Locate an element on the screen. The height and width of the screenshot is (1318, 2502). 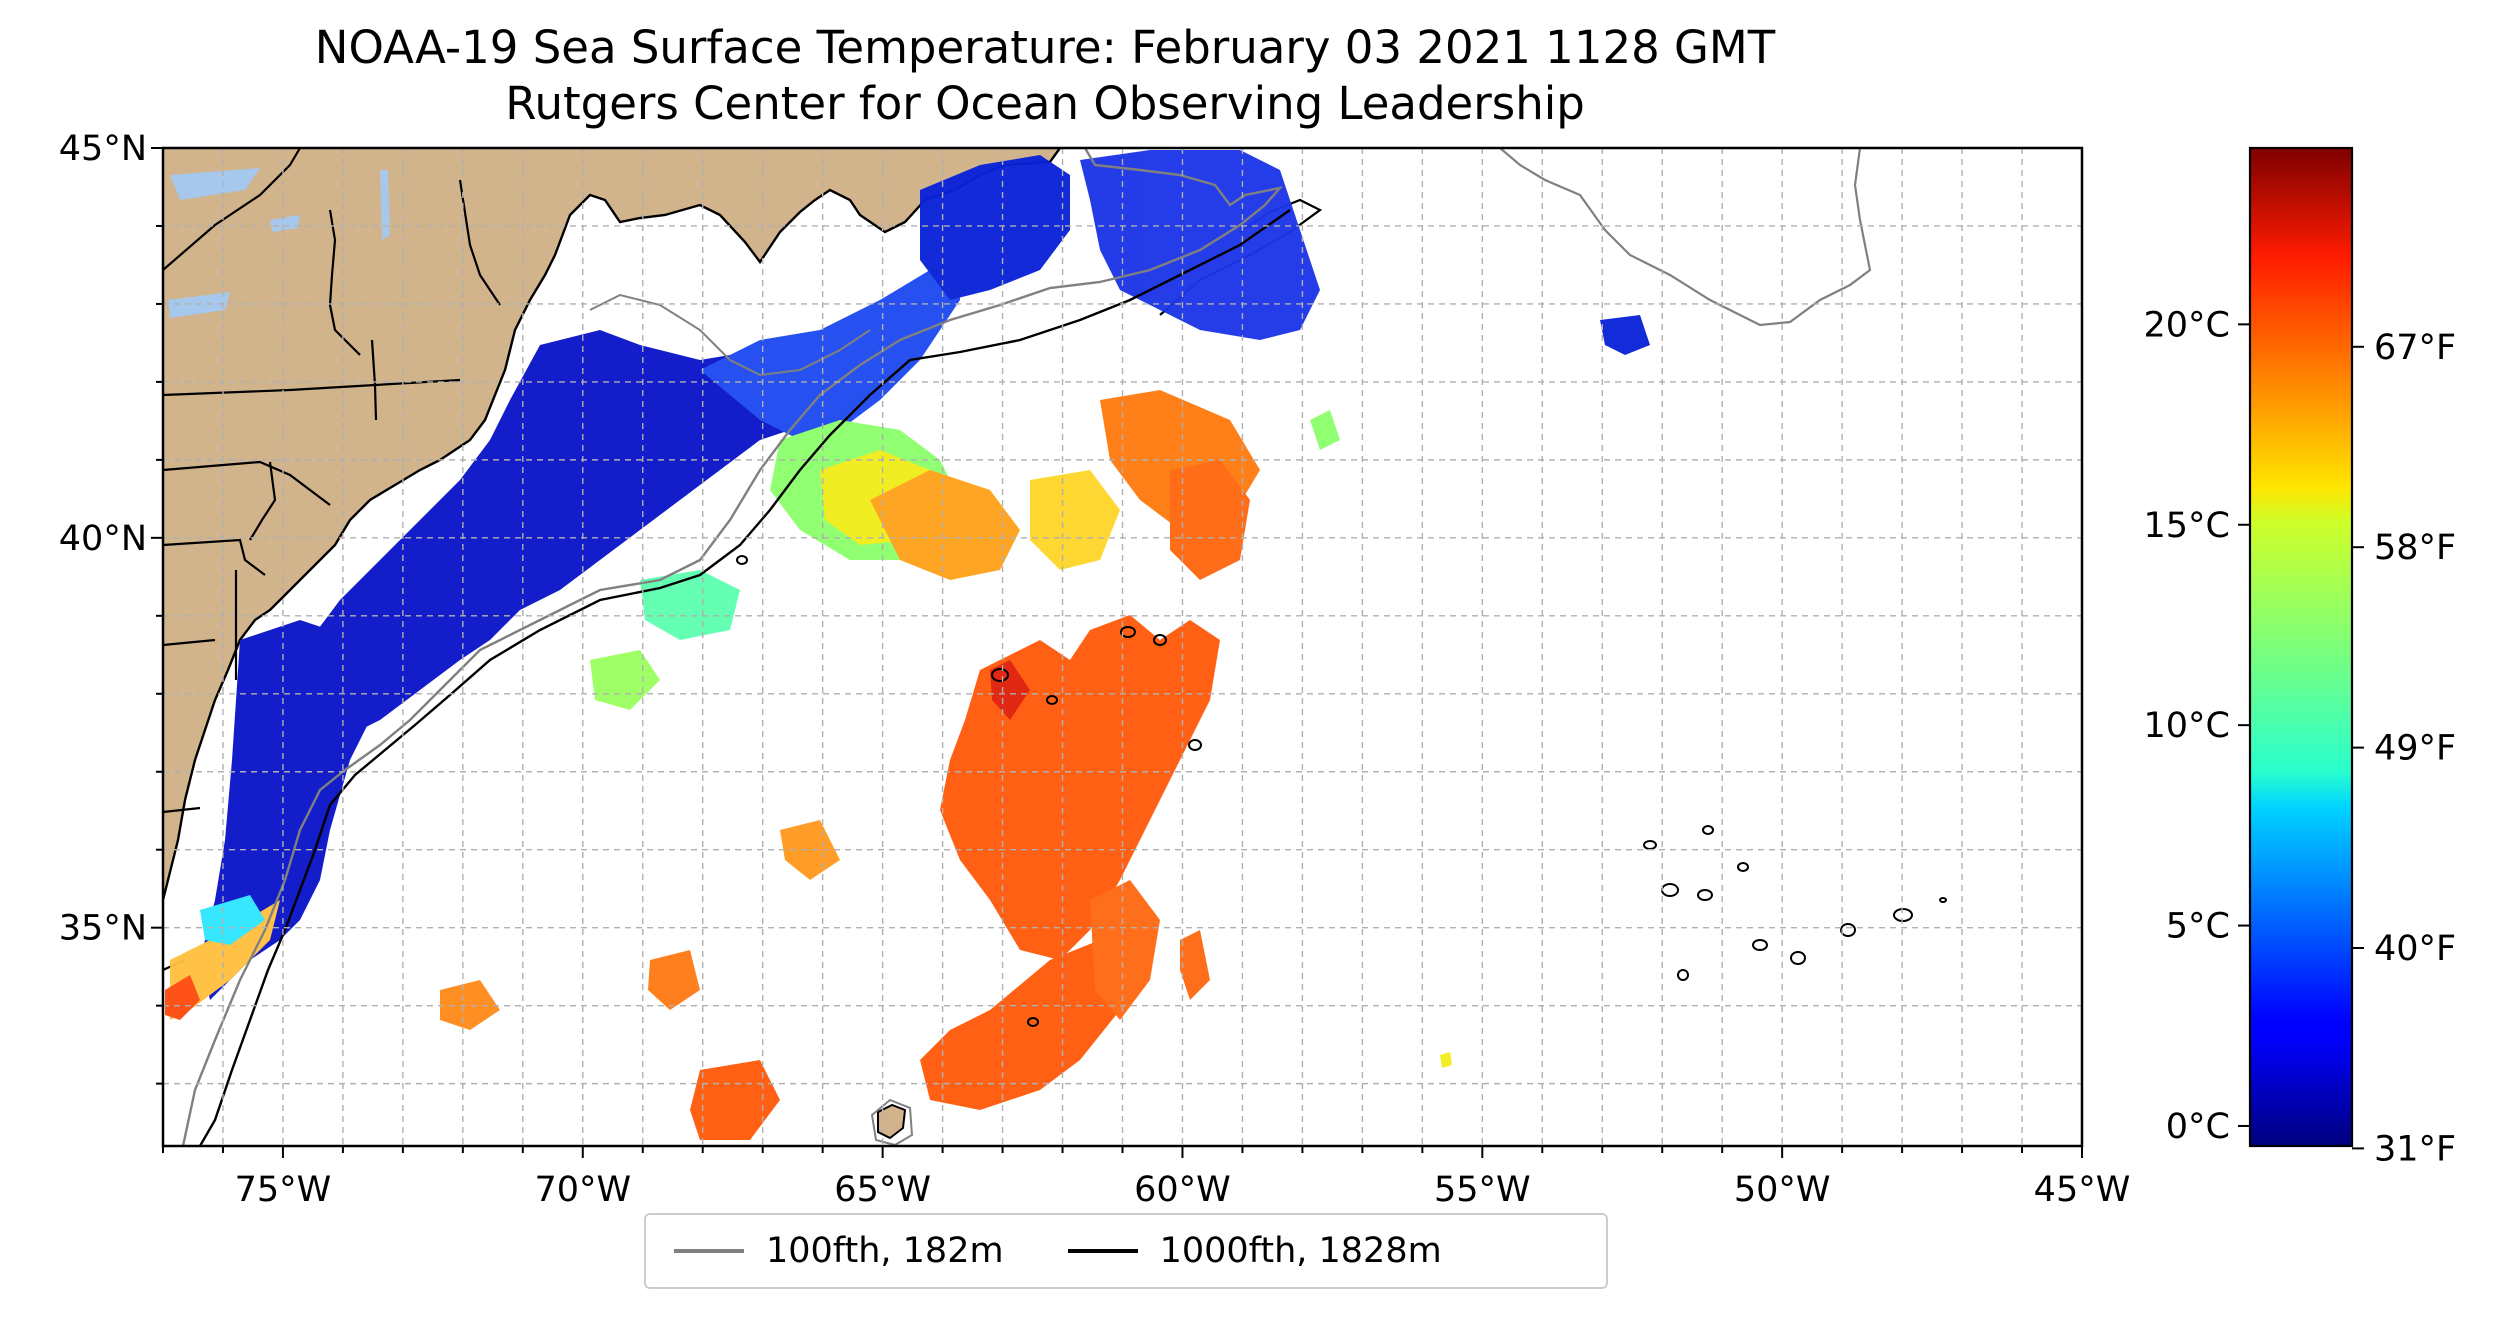
sst-cold-gulf-maine is located at coordinates (830, 340).